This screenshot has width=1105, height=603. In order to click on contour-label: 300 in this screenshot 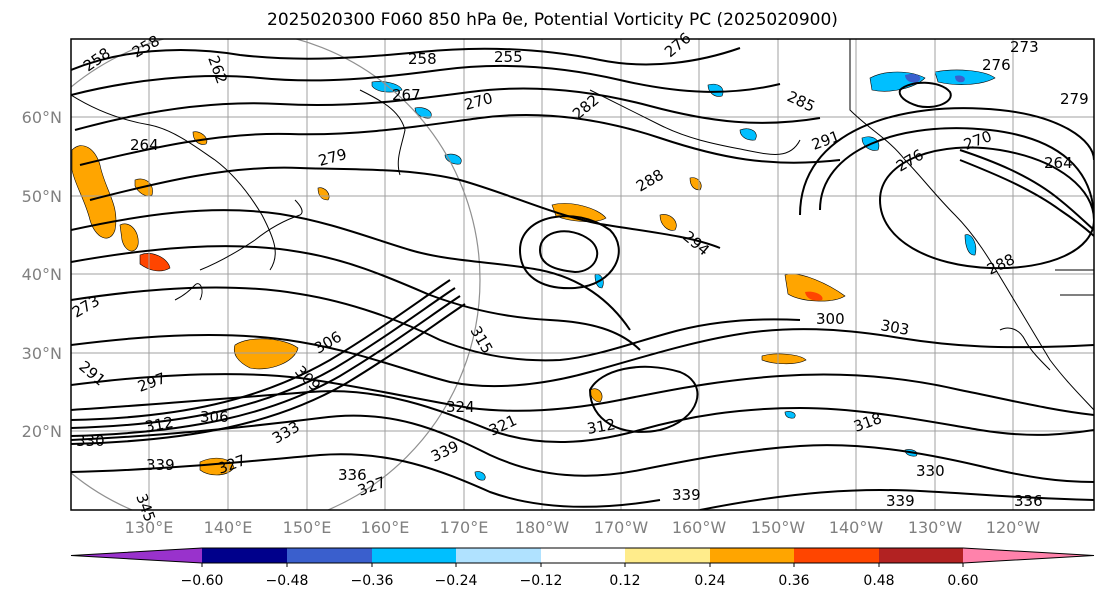, I will do `click(830, 319)`.